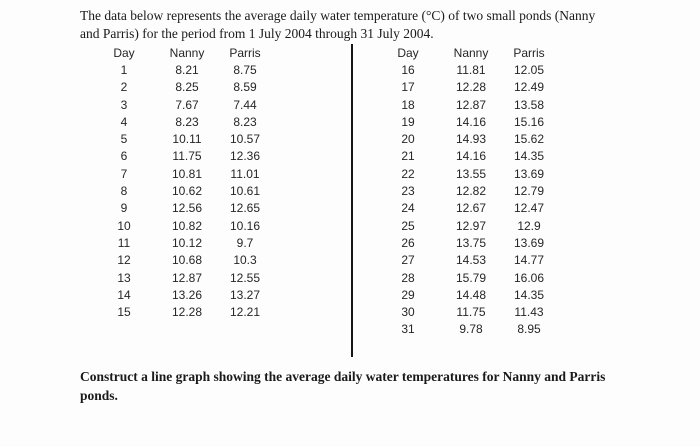  What do you see at coordinates (124, 156) in the screenshot?
I see `table-cell: 6` at bounding box center [124, 156].